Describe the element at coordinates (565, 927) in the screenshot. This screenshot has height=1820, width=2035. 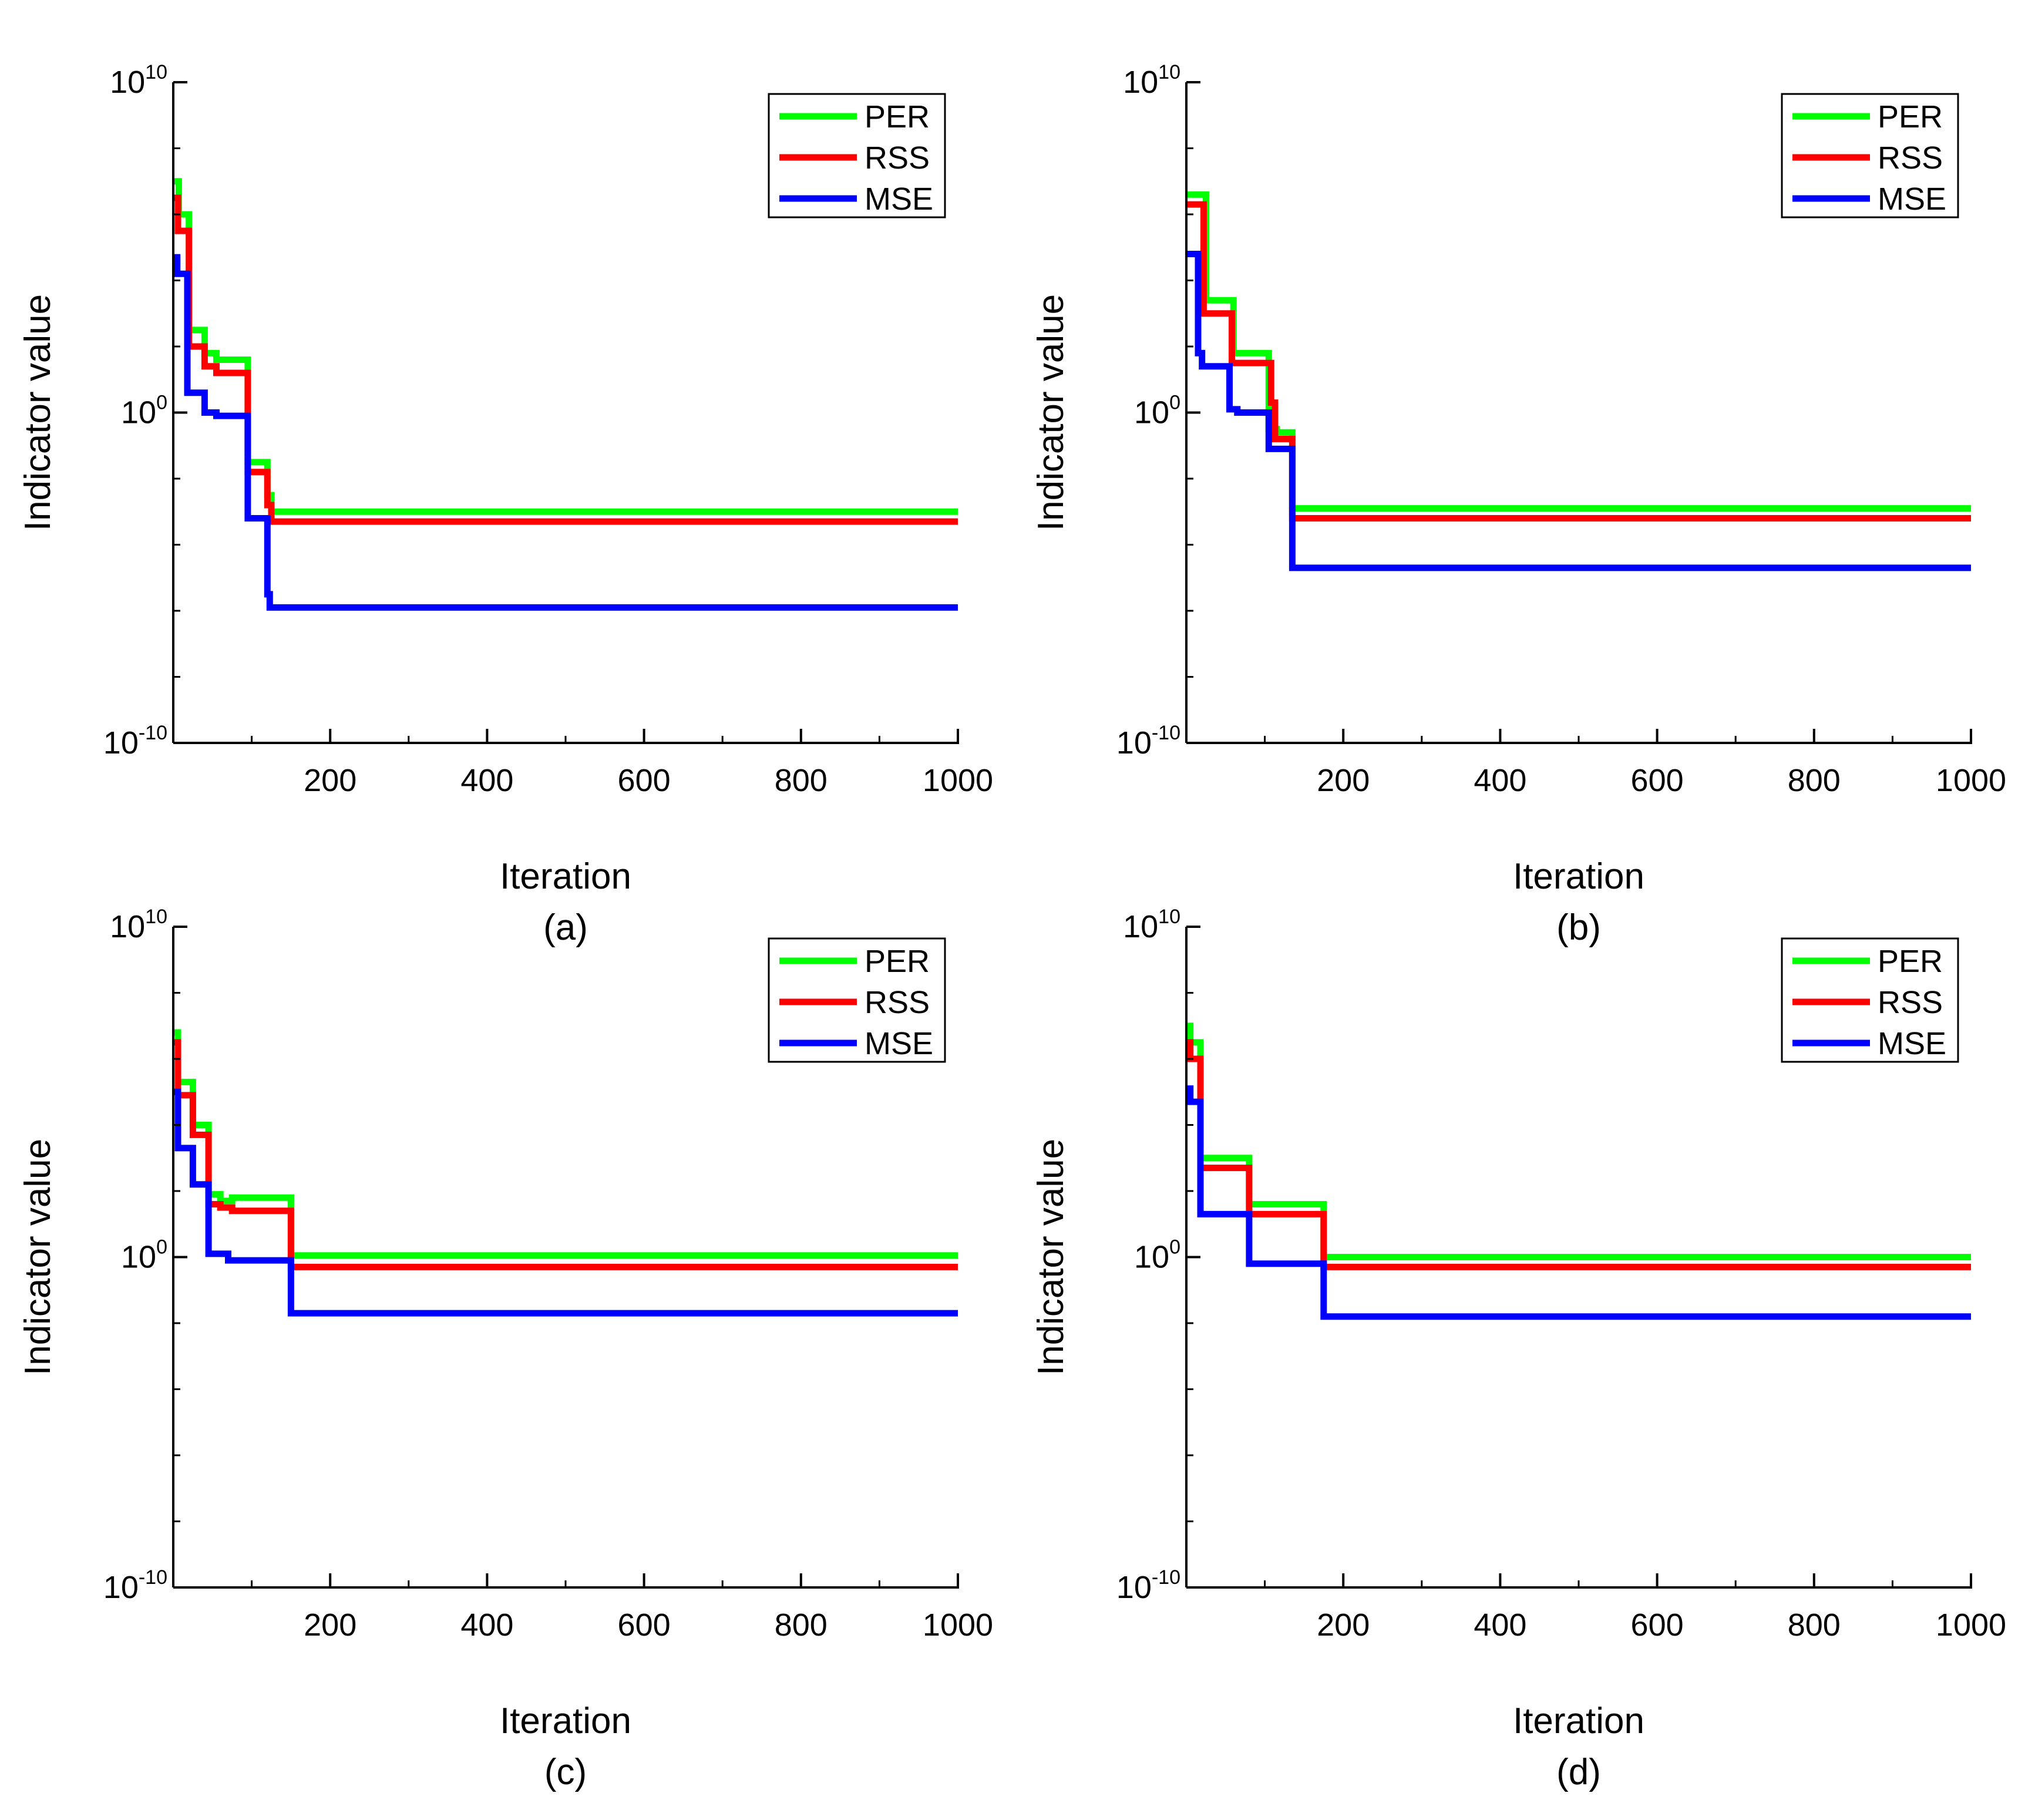
I see `panel-label: (a)` at that location.